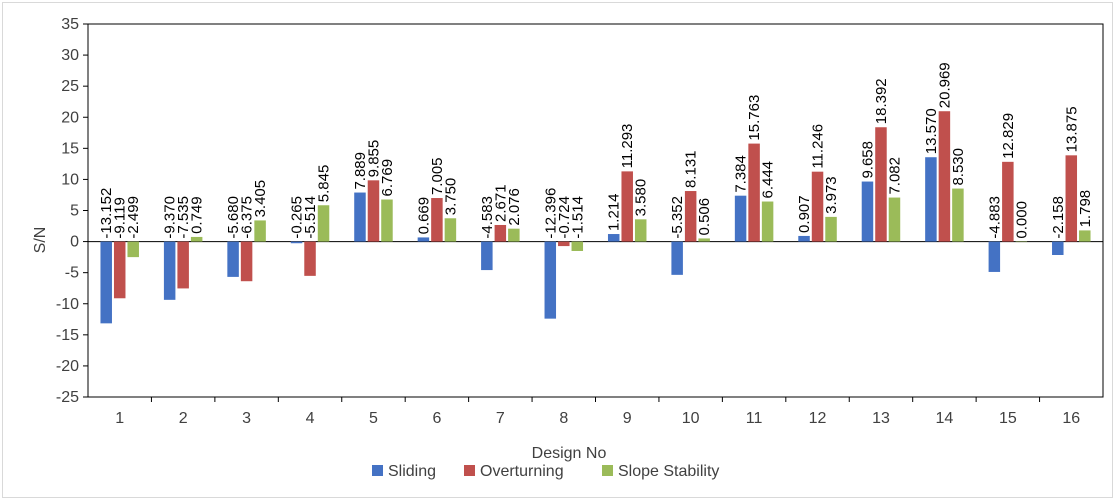 The height and width of the screenshot is (502, 1117). I want to click on x-tick-label: 3, so click(246, 418).